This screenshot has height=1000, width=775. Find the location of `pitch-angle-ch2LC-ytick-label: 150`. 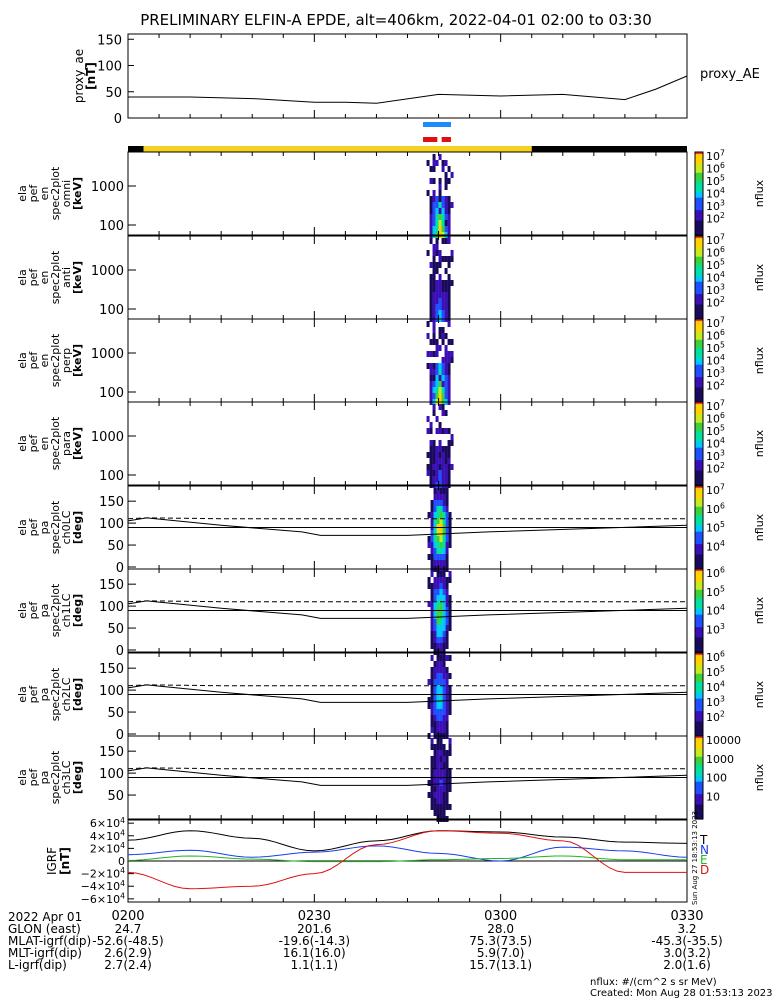

pitch-angle-ch2LC-ytick-label: 150 is located at coordinates (111, 669).